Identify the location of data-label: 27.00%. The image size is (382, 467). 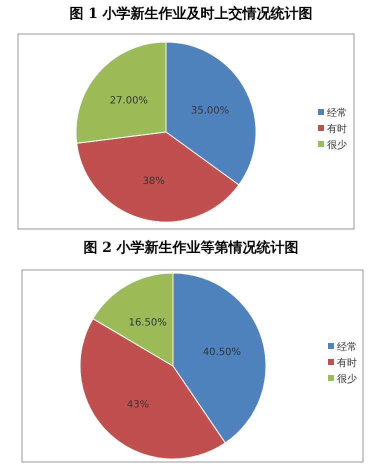
(129, 100).